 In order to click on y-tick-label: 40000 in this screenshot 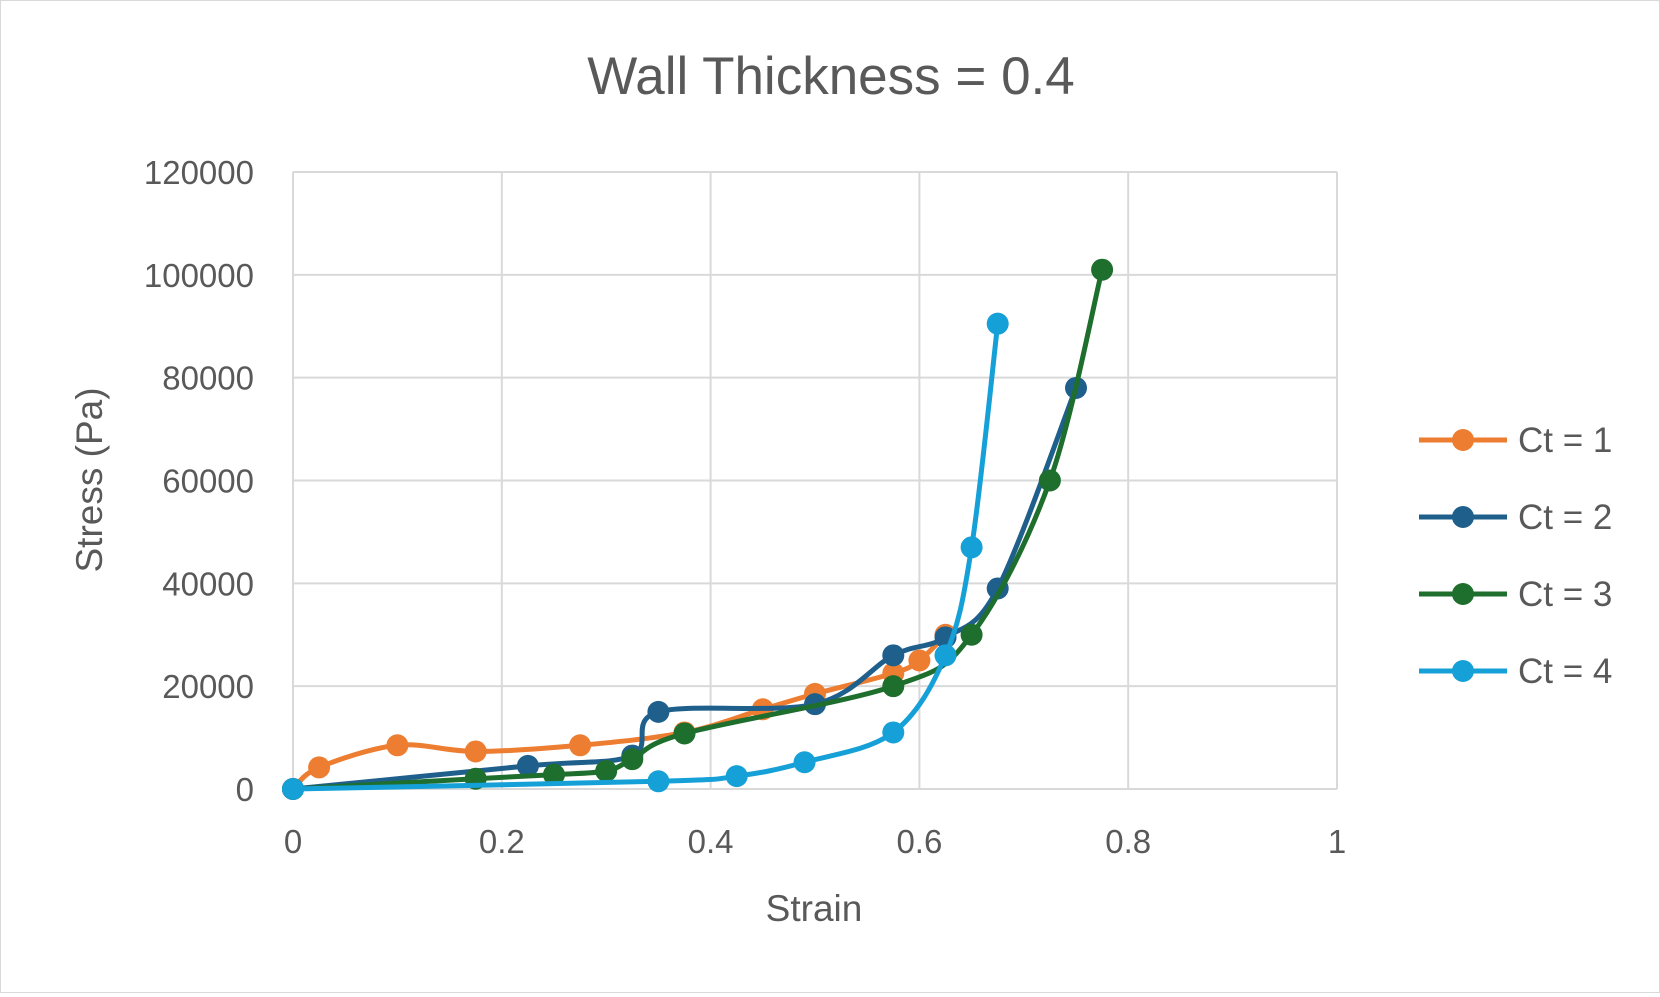, I will do `click(208, 583)`.